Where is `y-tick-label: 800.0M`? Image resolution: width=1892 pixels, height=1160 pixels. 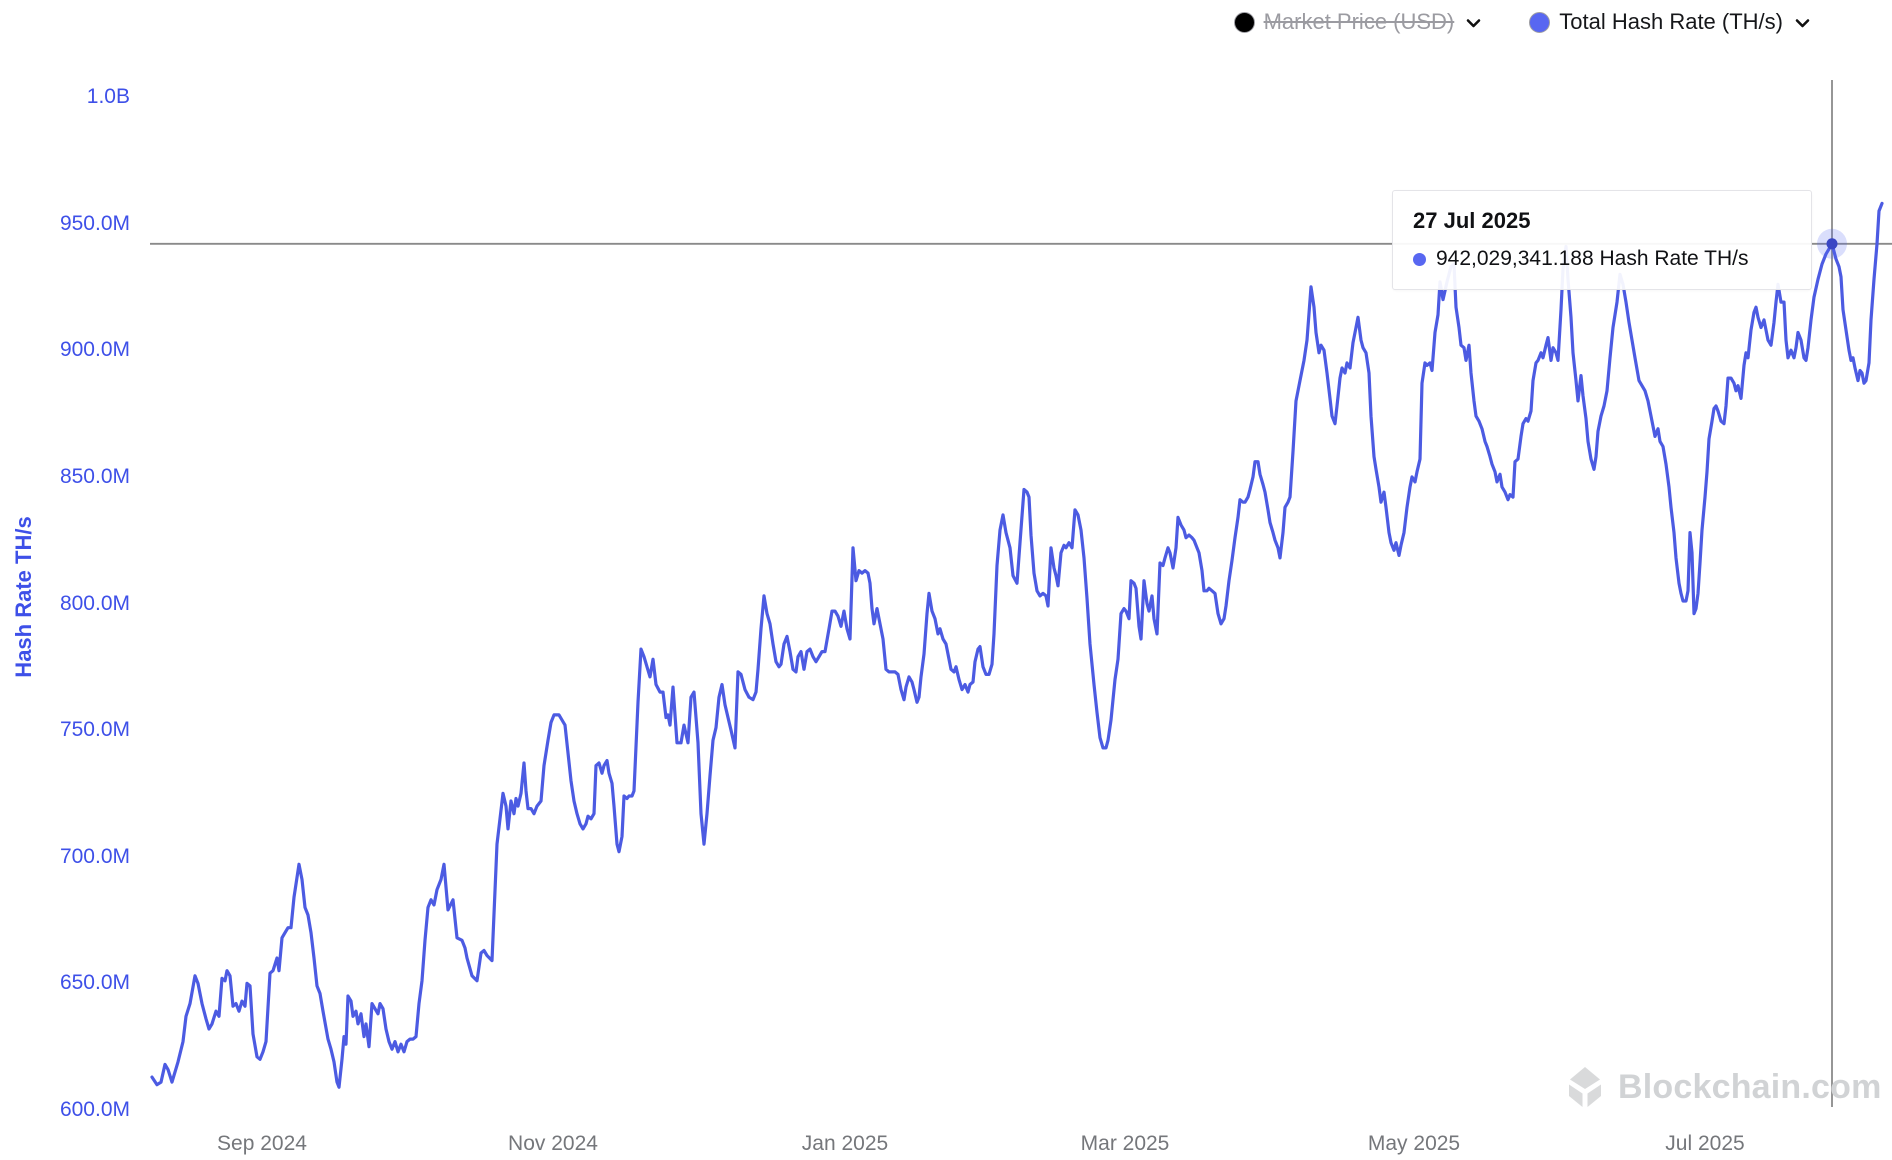 y-tick-label: 800.0M is located at coordinates (94, 603).